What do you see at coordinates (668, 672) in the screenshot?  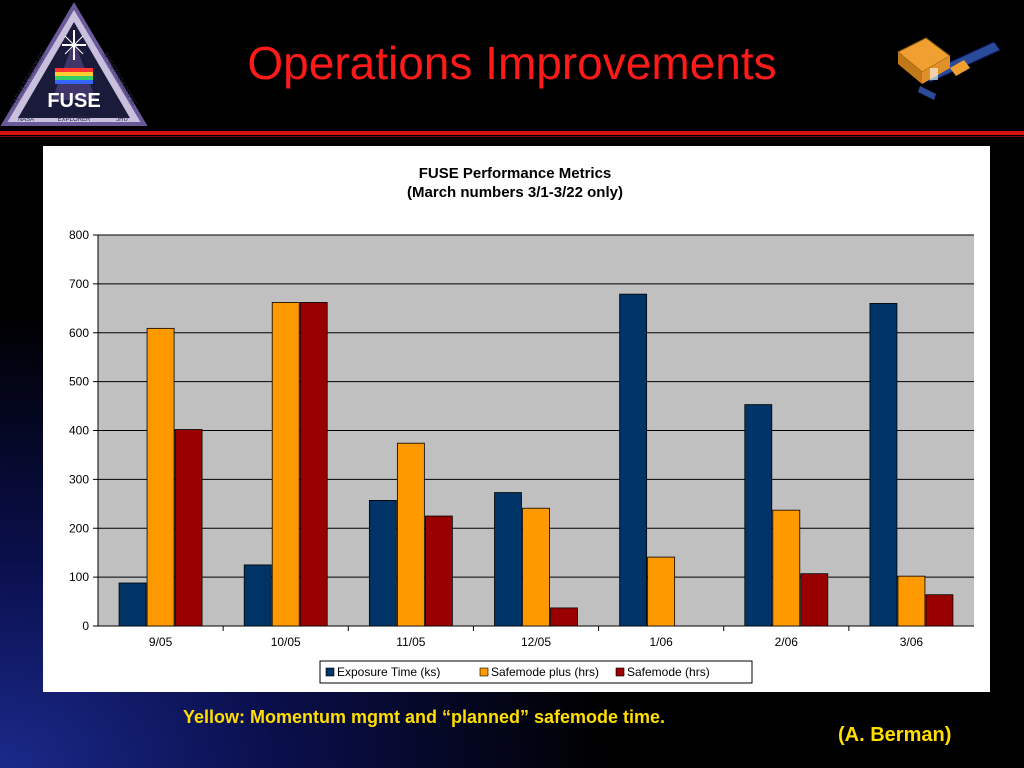 I see `legend-label: Safemode (hrs)` at bounding box center [668, 672].